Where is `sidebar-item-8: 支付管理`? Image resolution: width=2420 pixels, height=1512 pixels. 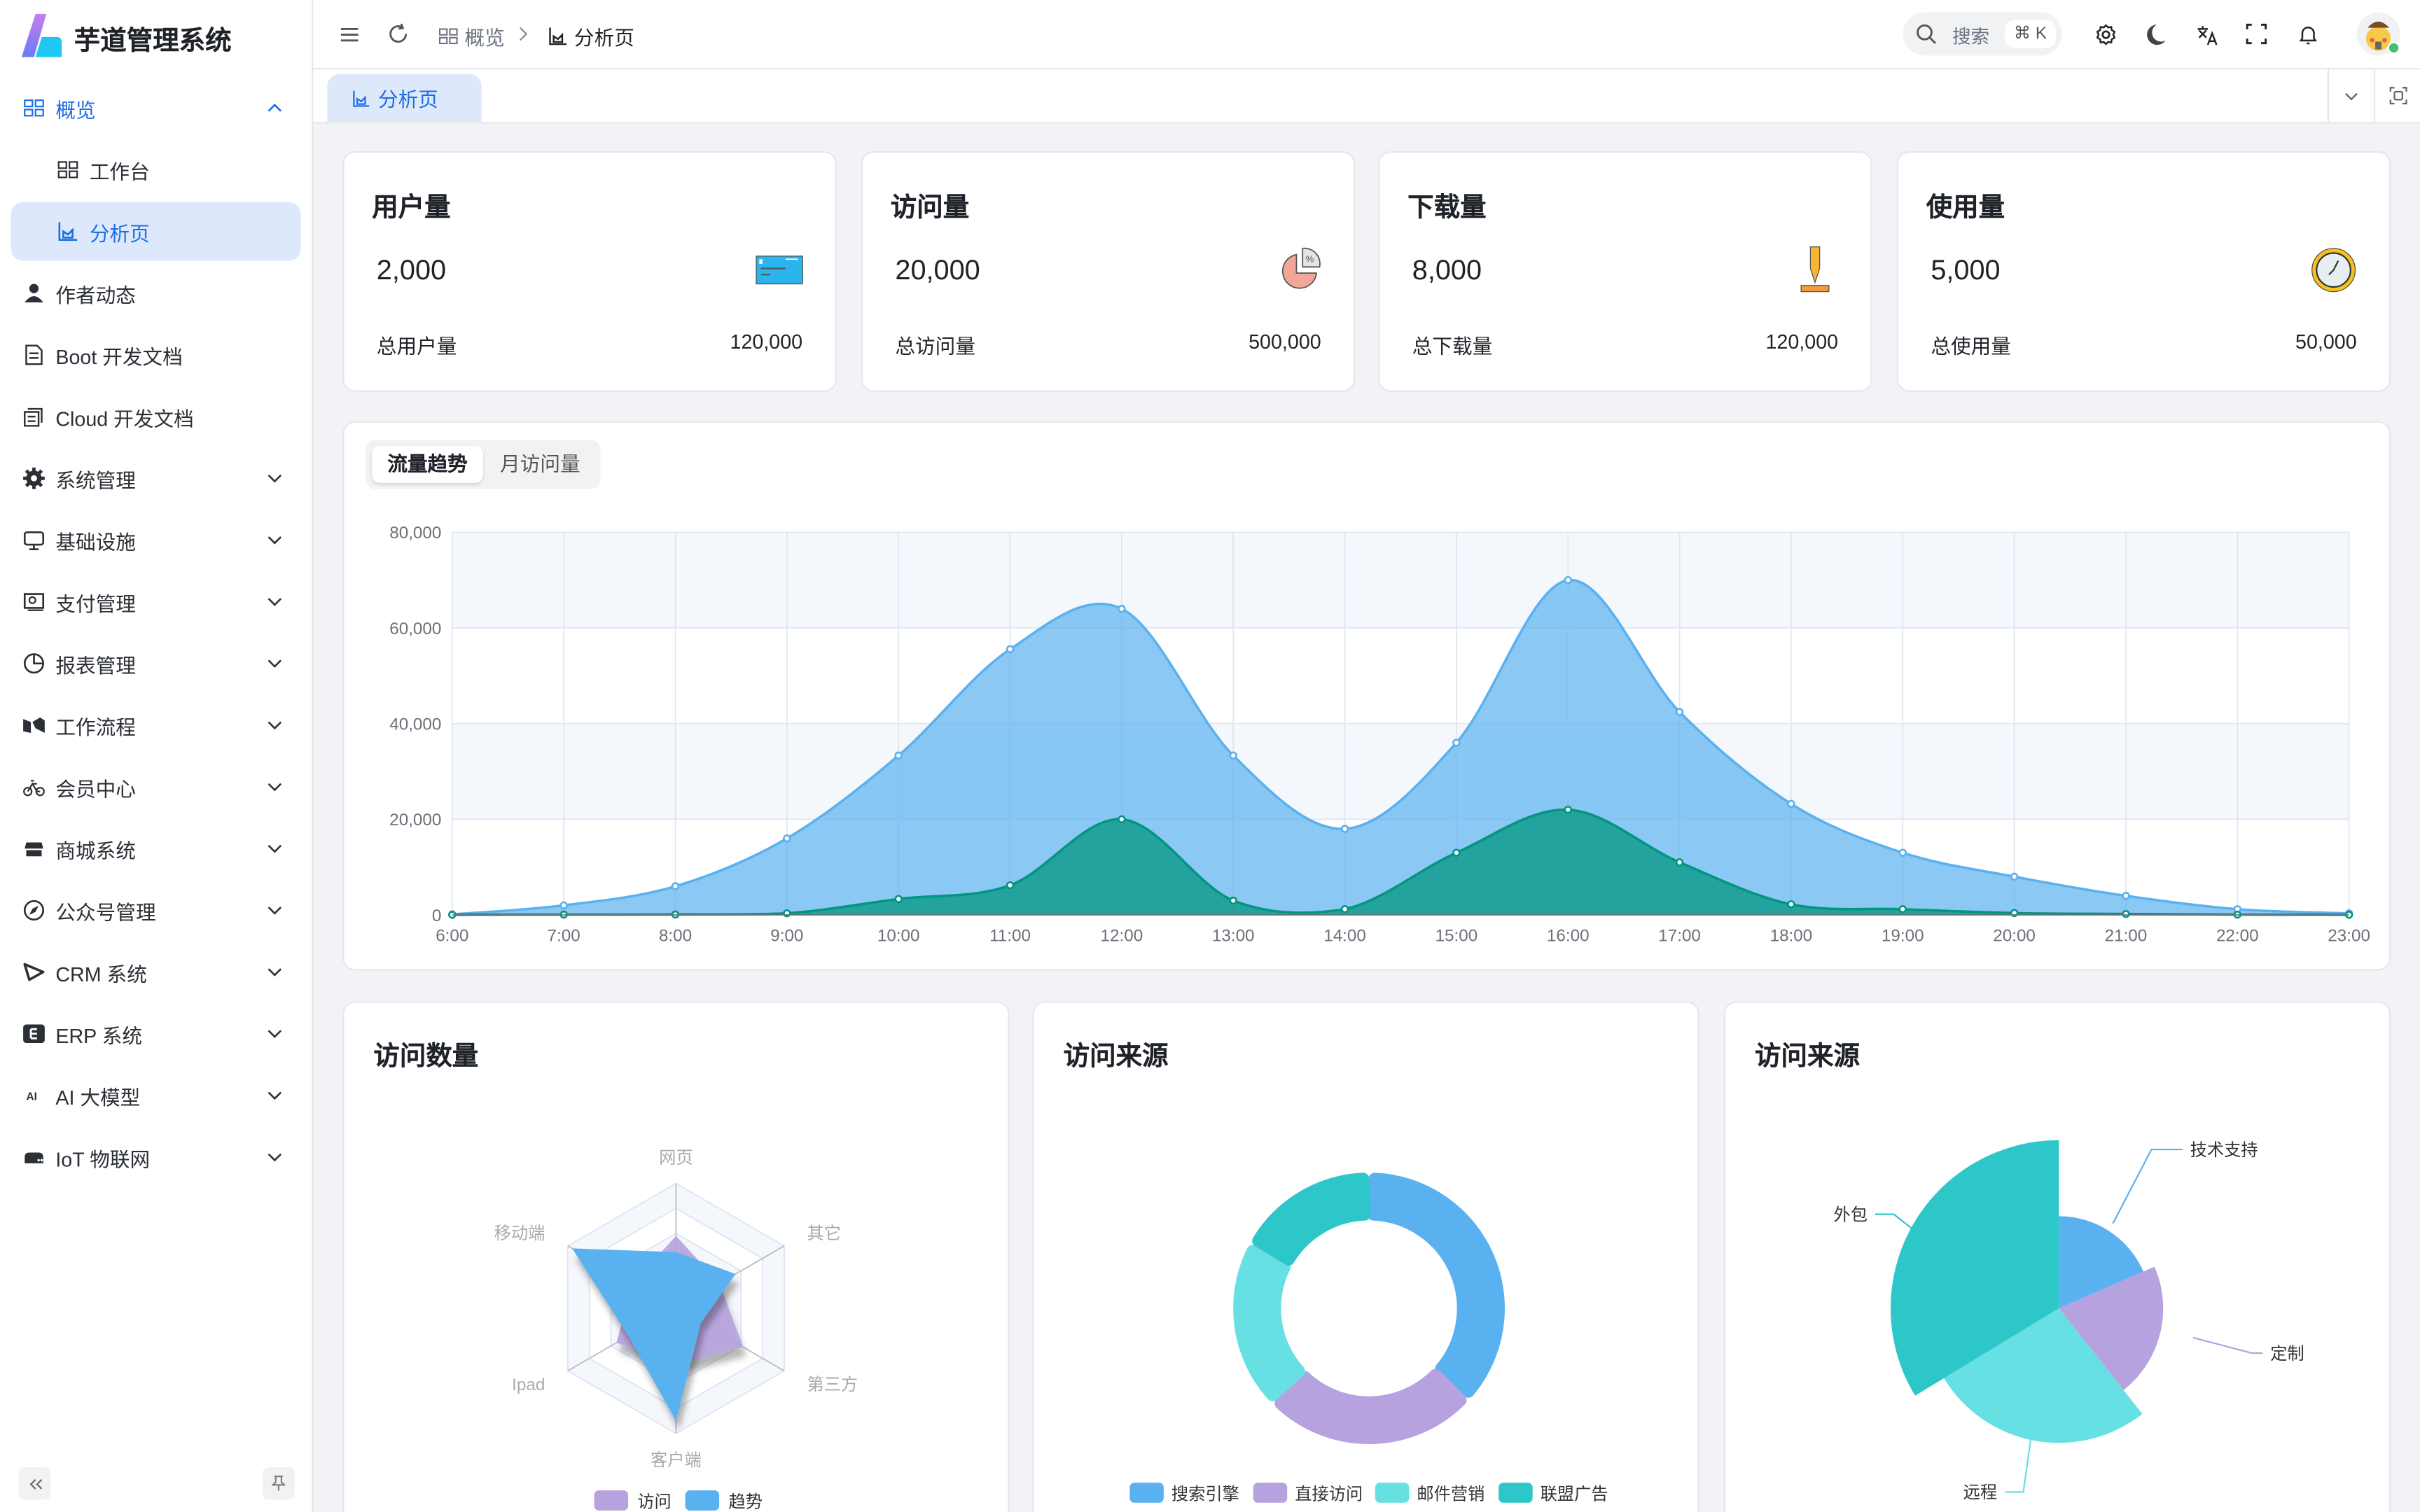 sidebar-item-8: 支付管理 is located at coordinates (155, 602).